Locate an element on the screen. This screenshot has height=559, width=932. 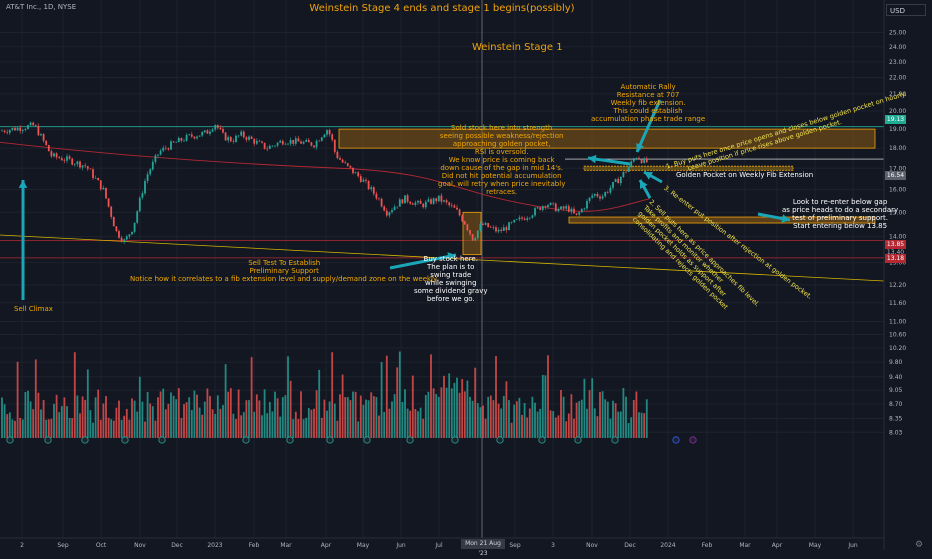
symbol-label: AT&T Inc., 1D, NYSE is located at coordinates (41, 7).